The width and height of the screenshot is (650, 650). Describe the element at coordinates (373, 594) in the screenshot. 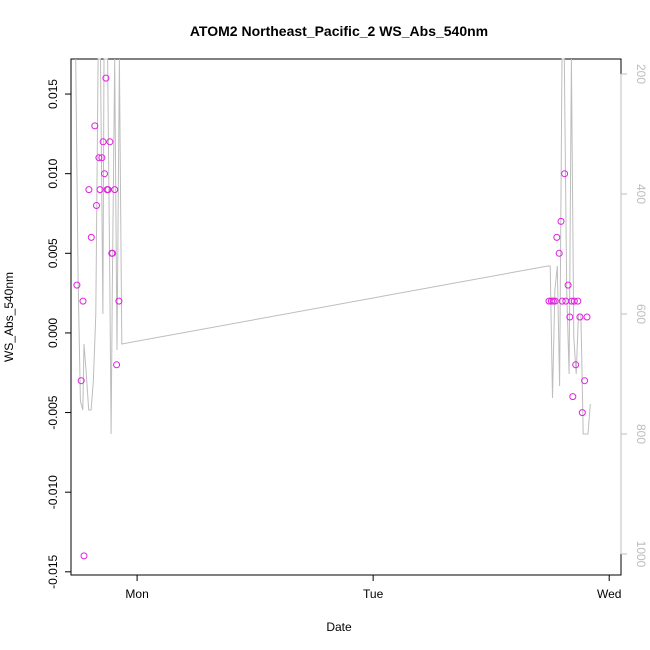

I see `x-tick-label: Tue` at that location.